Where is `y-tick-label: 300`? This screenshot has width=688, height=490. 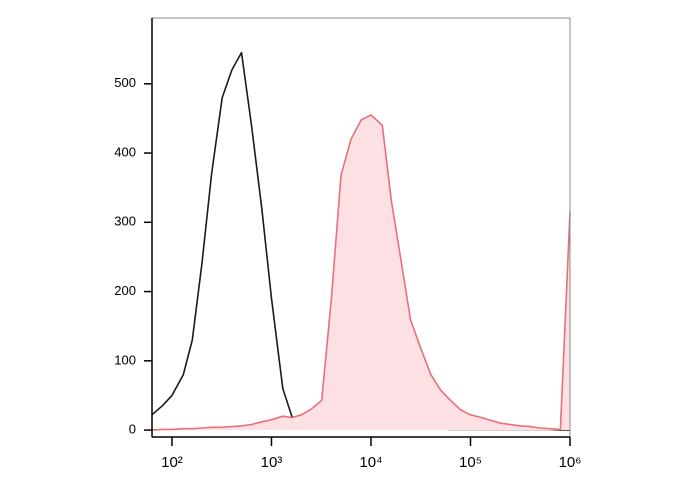 y-tick-label: 300 is located at coordinates (125, 221).